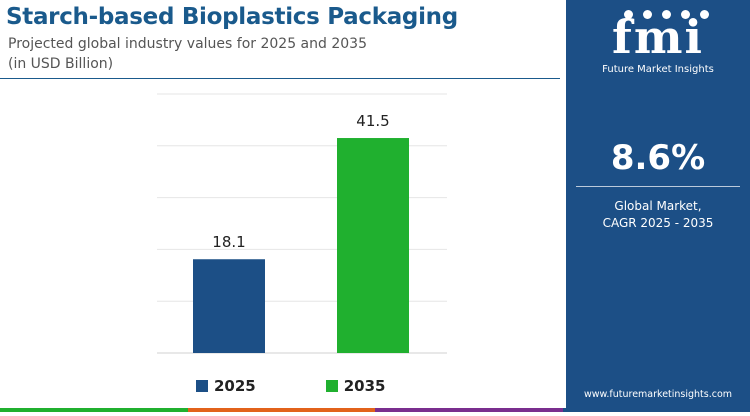  I want to click on chart-unit: (in USD Billion), so click(61, 64).